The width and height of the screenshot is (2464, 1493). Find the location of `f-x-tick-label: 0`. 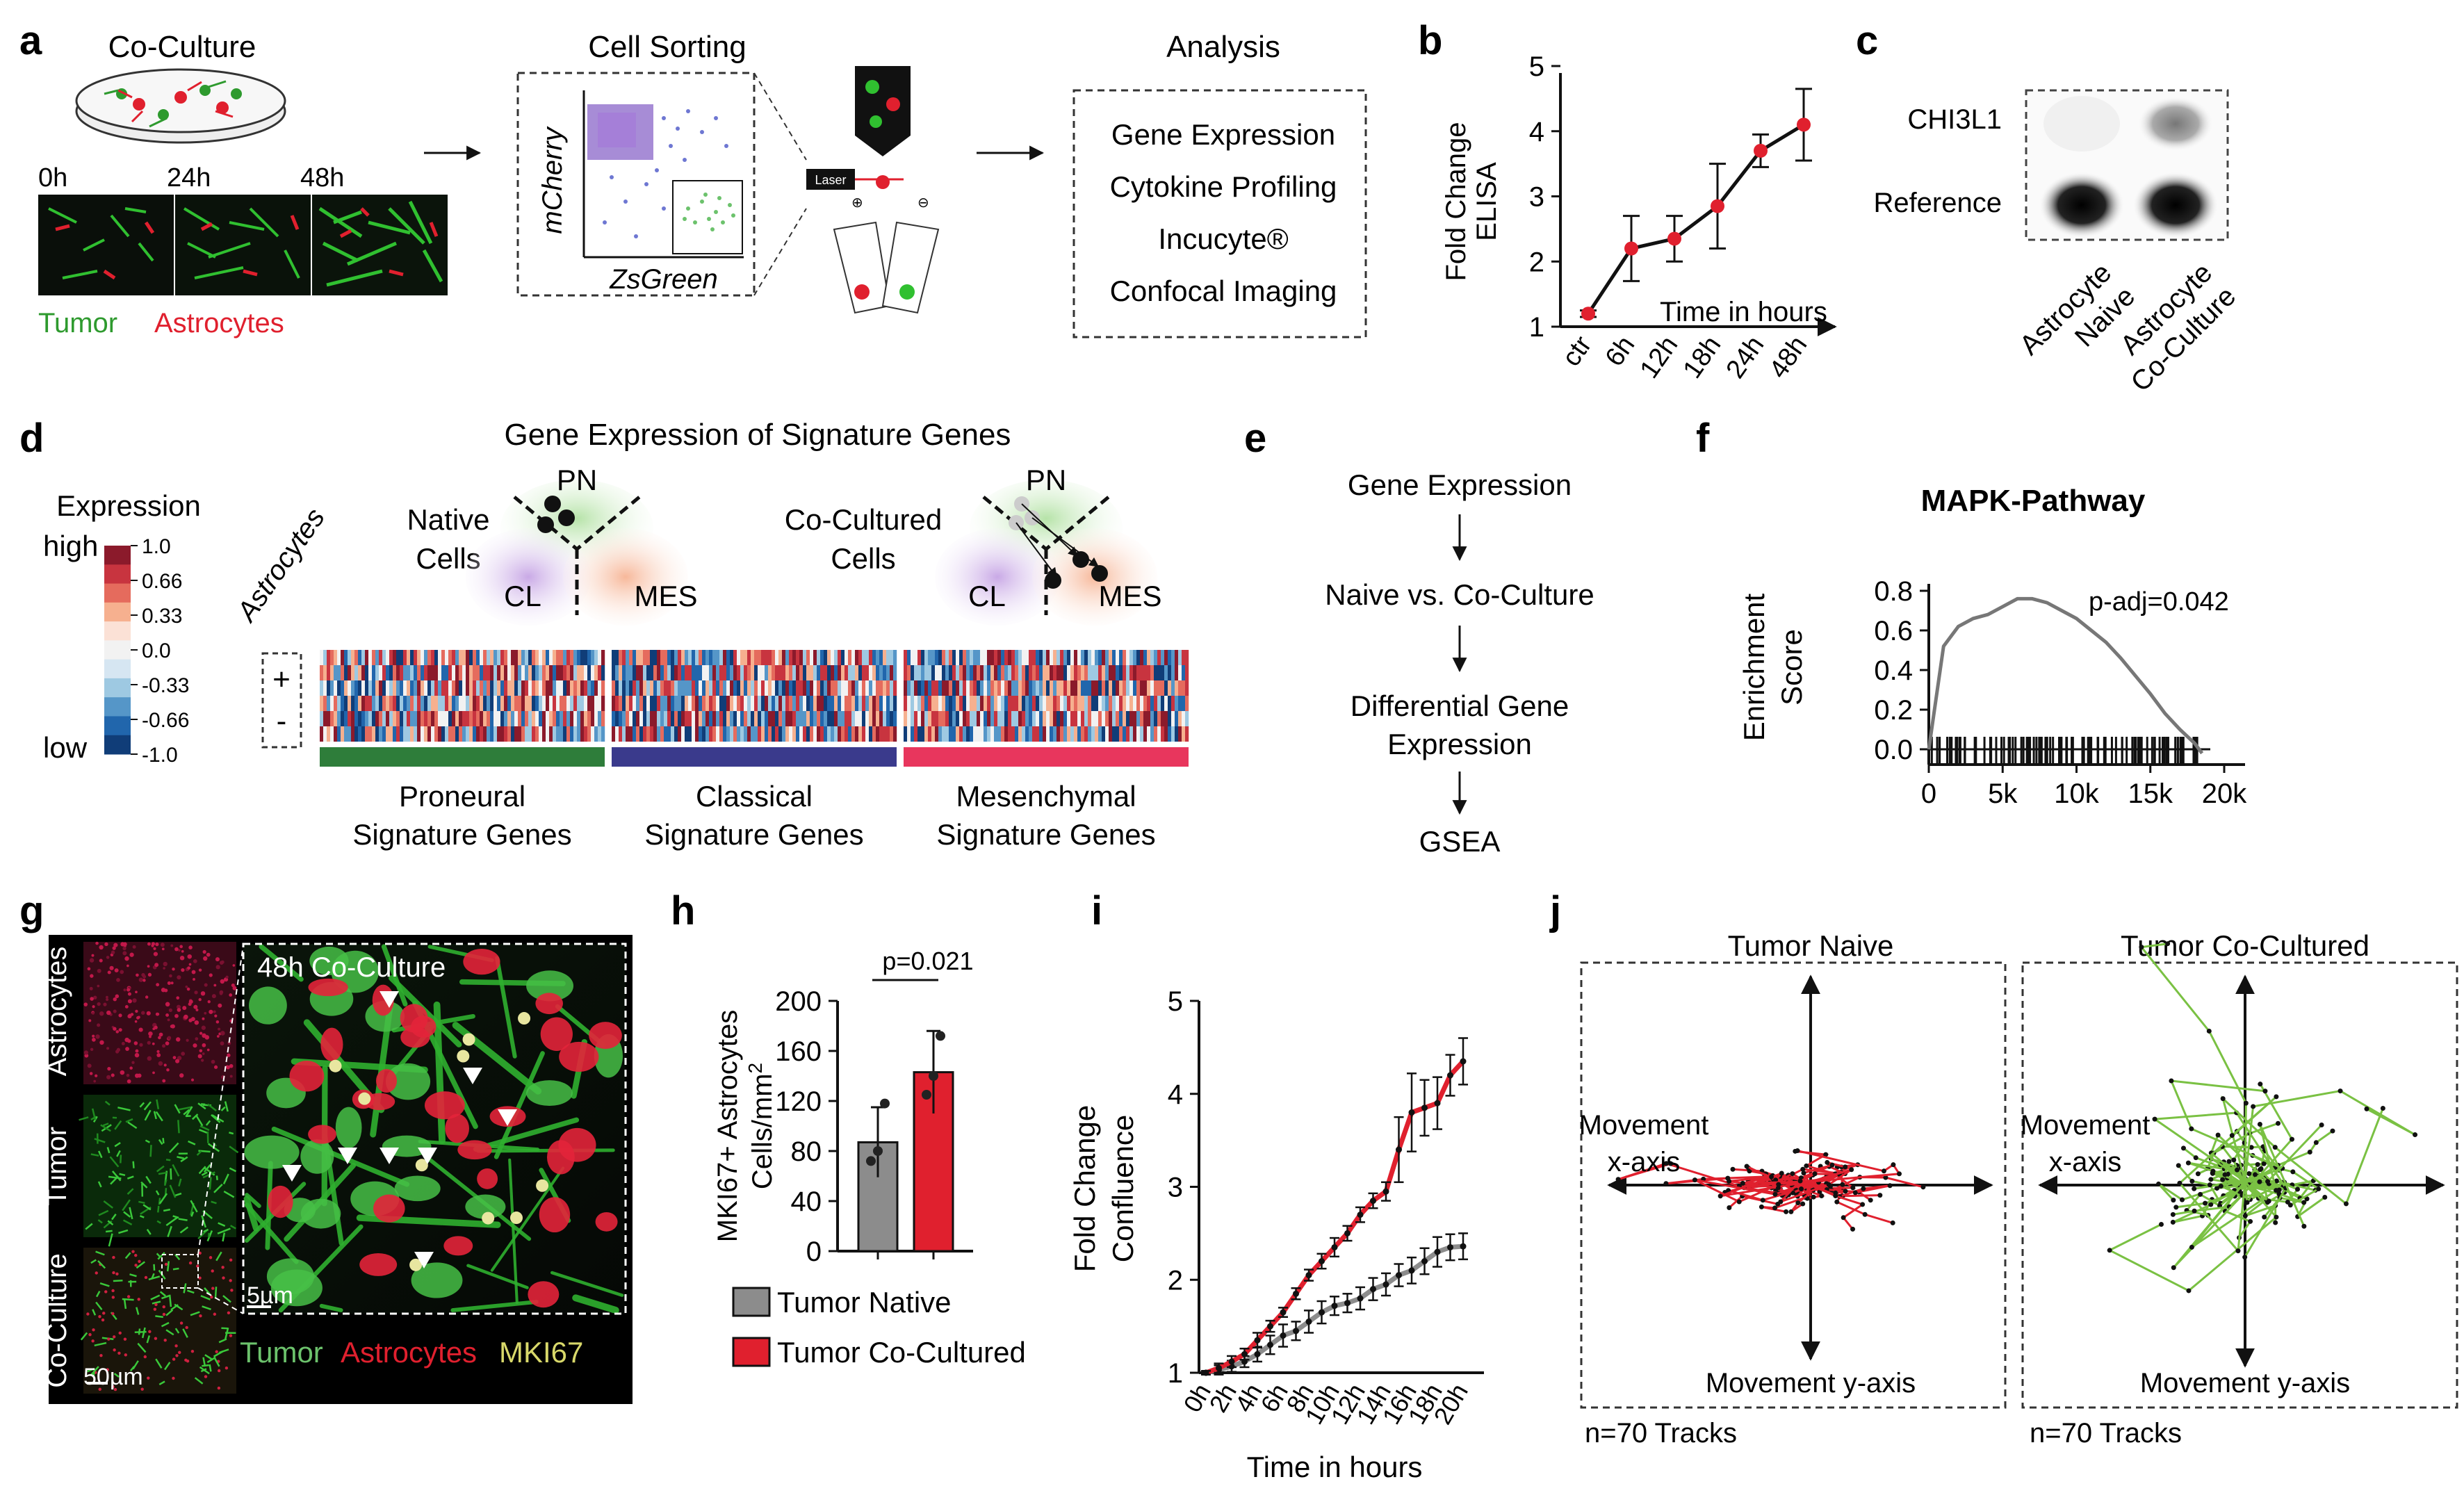

f-x-tick-label: 0 is located at coordinates (1928, 793).